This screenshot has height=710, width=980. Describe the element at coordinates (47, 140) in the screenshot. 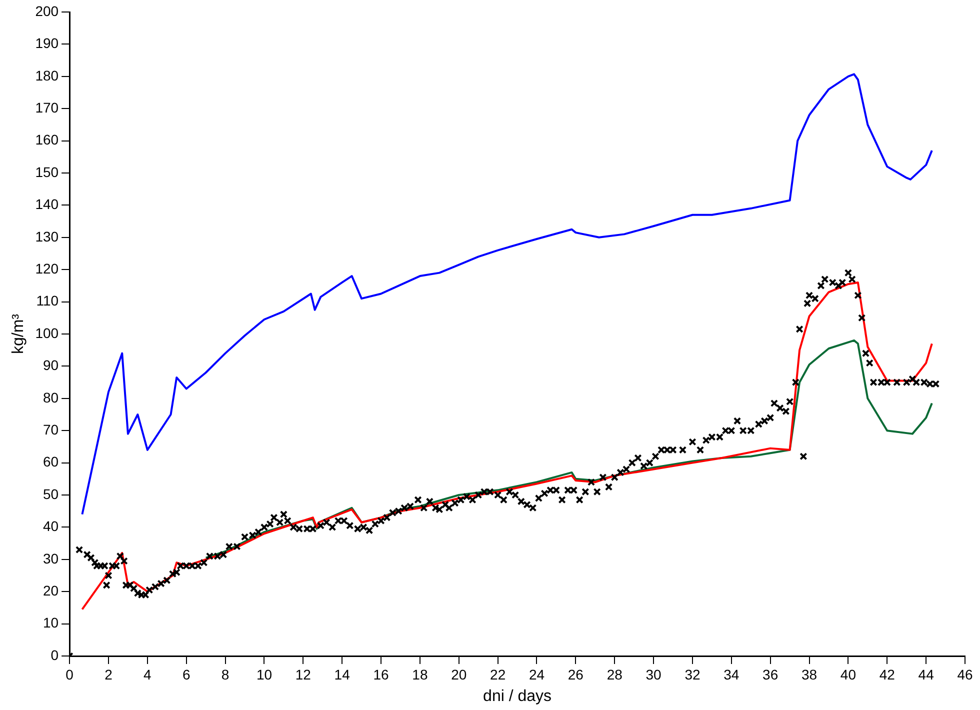

I see `y-tick-label: 160` at that location.